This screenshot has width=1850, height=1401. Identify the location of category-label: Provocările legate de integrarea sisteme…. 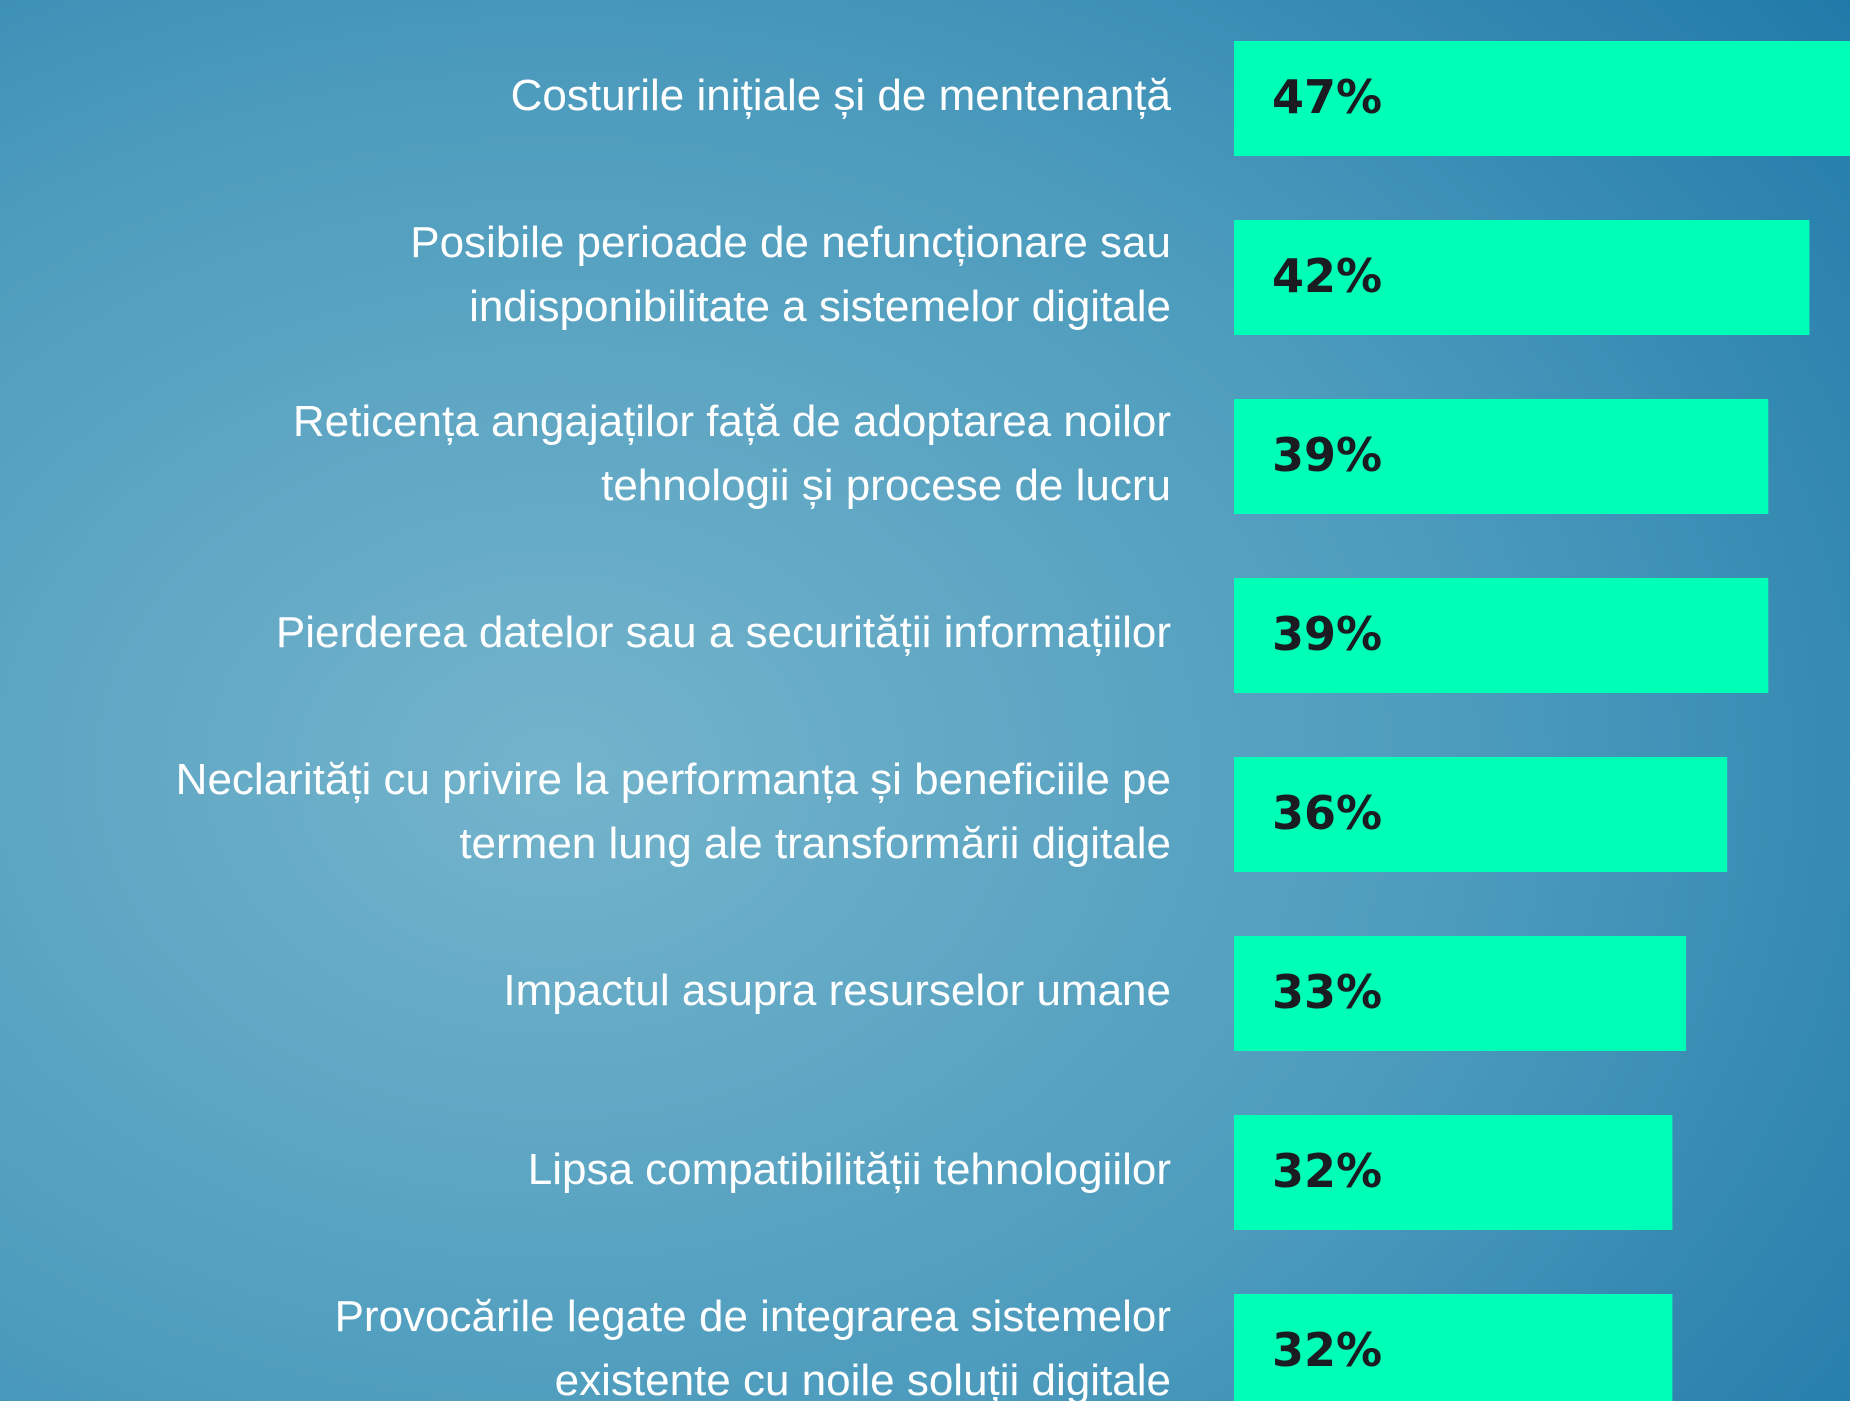
(753, 1316).